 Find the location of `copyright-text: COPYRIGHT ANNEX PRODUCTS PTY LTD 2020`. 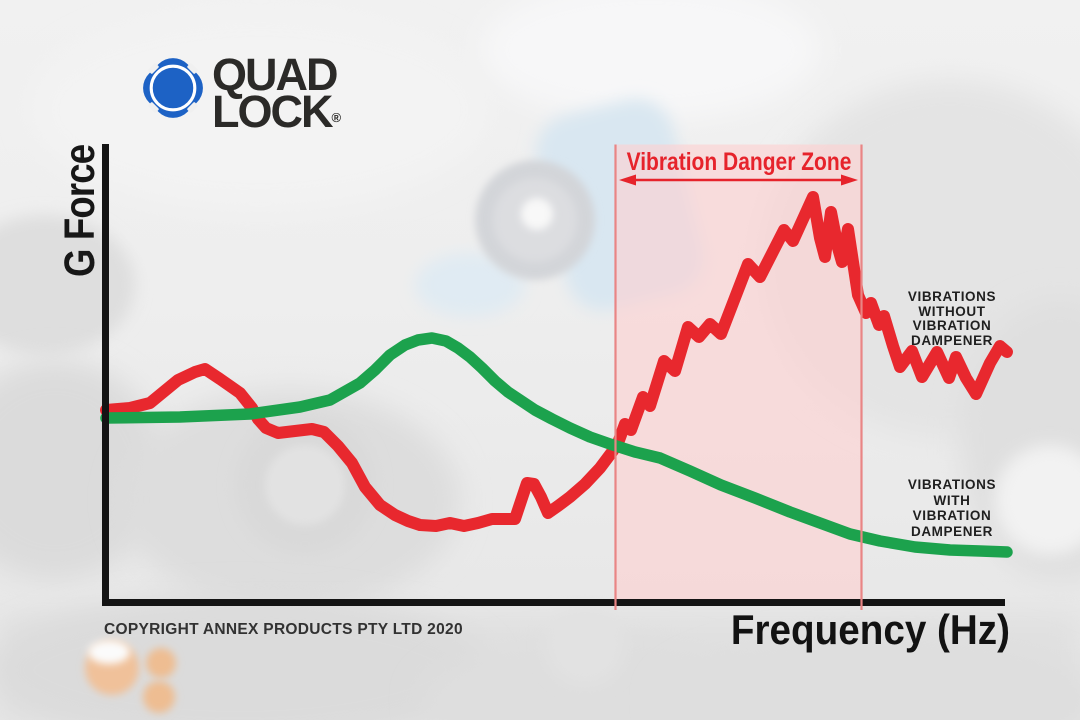

copyright-text: COPYRIGHT ANNEX PRODUCTS PTY LTD 2020 is located at coordinates (283, 629).